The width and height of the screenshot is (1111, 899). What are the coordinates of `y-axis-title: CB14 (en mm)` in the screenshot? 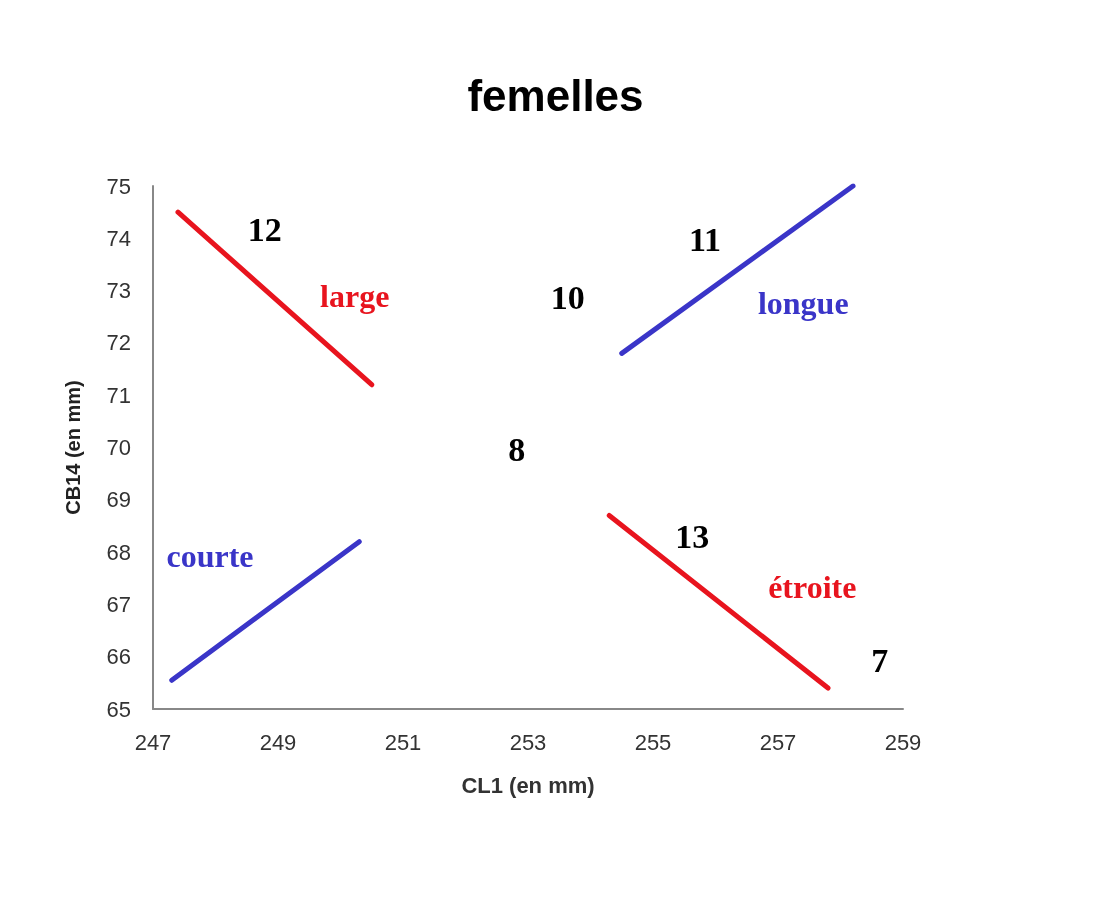 It's located at (73, 447).